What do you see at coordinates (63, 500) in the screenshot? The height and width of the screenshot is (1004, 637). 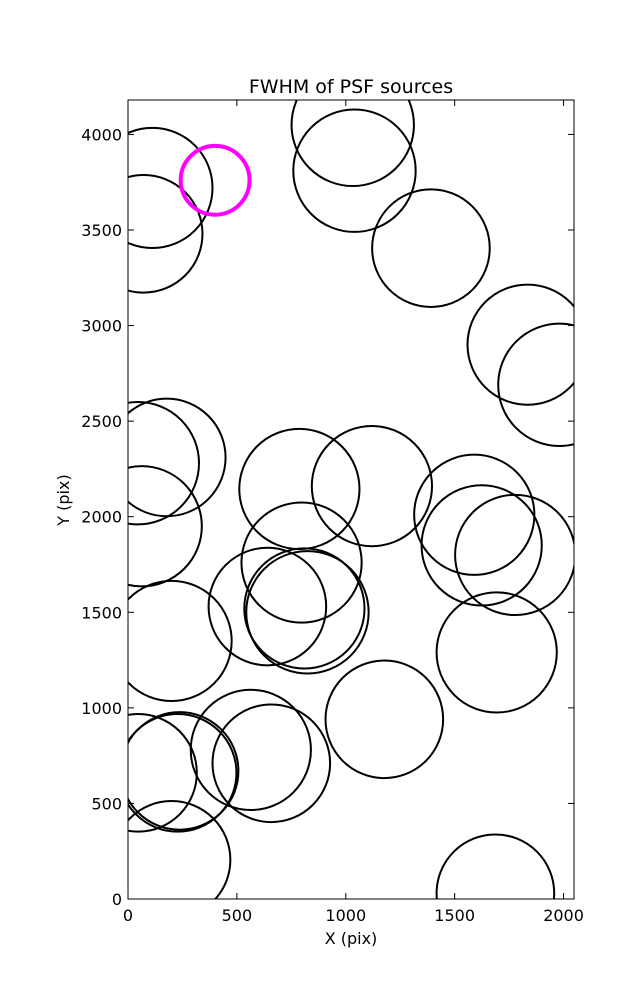 I see `y-axis-label: Y (pix)` at bounding box center [63, 500].